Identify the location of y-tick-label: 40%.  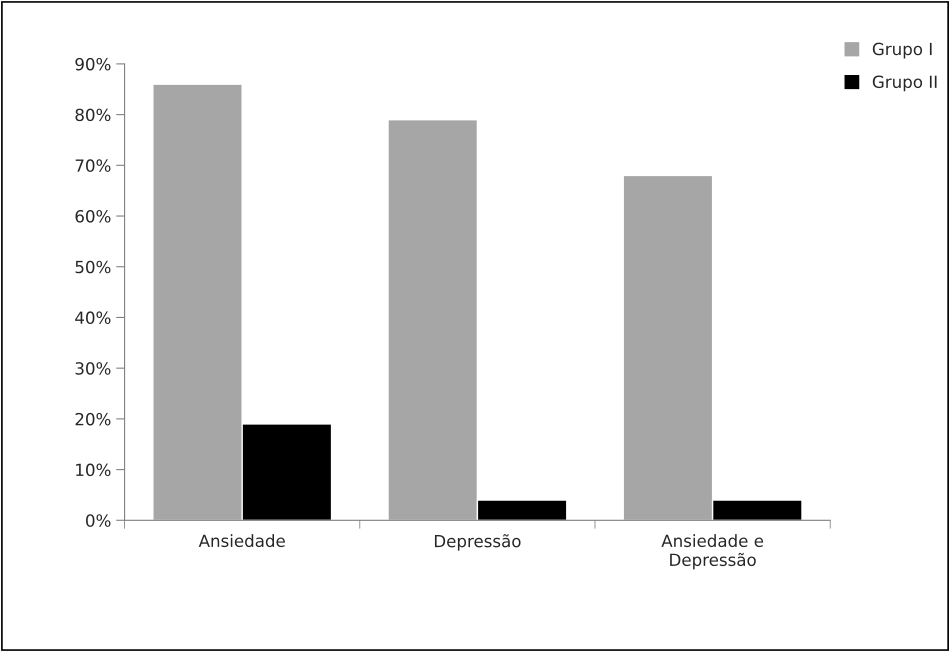
(92, 317).